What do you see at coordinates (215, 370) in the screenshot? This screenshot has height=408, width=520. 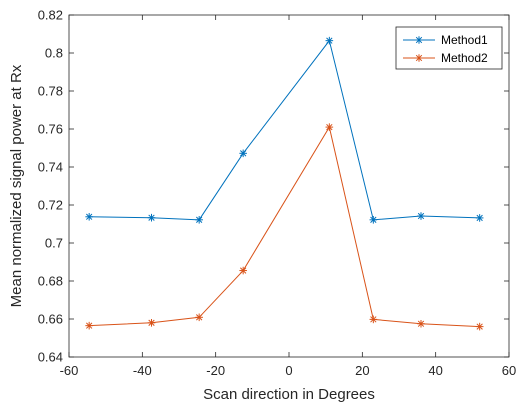 I see `x-tick-label-2: -20` at bounding box center [215, 370].